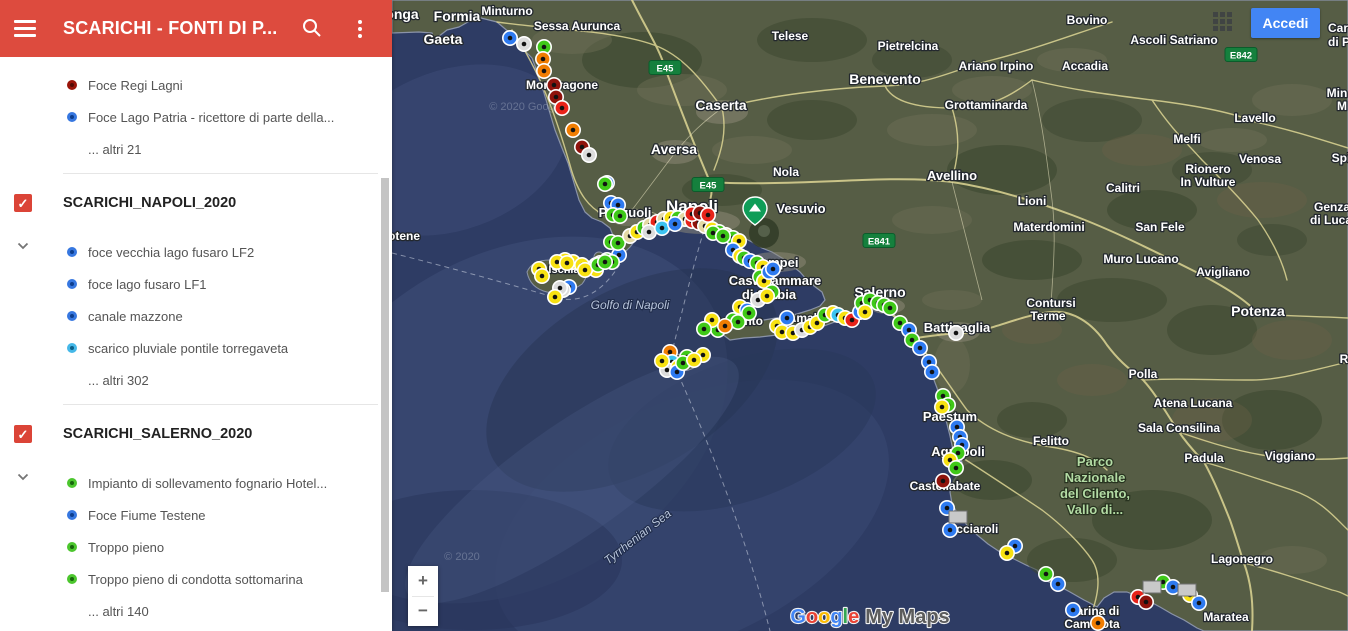  Describe the element at coordinates (973, 529) in the screenshot. I see `map-label: Acciaroli` at that location.